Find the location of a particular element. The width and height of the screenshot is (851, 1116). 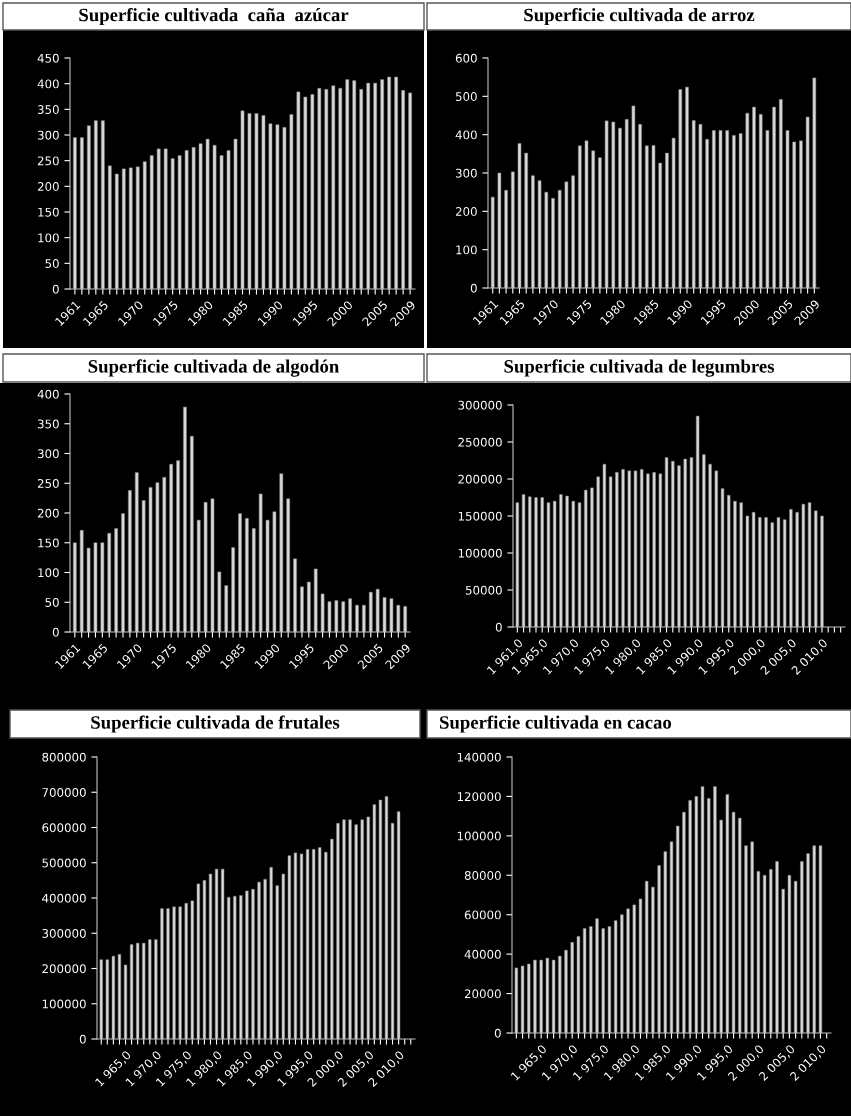

y-tick-label: 350 is located at coordinates (48, 424).